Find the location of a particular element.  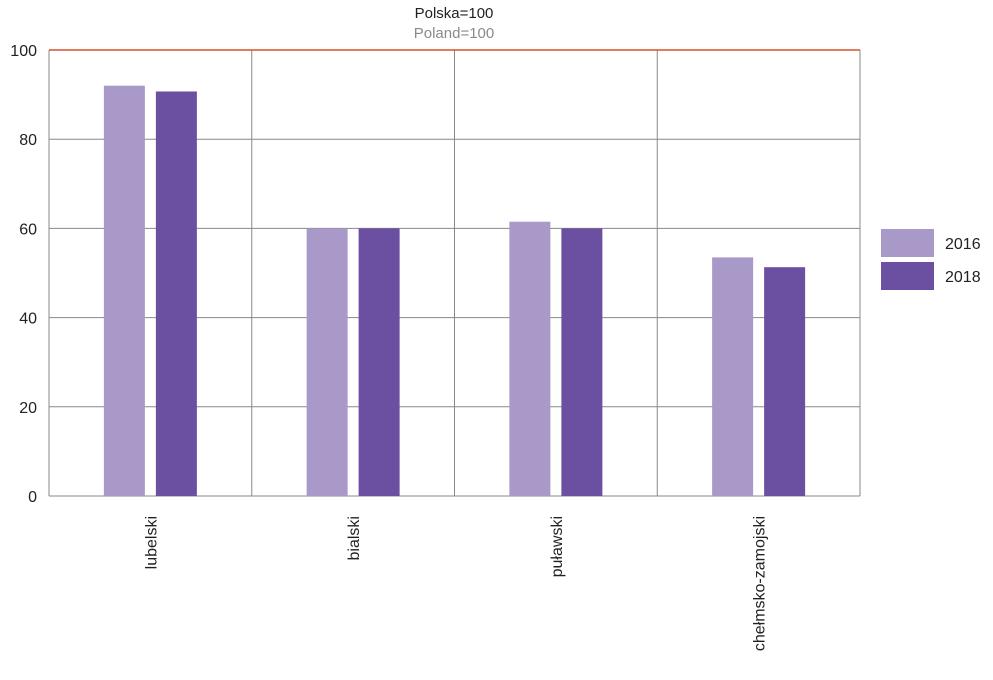

legend-label: 2018 is located at coordinates (963, 277).